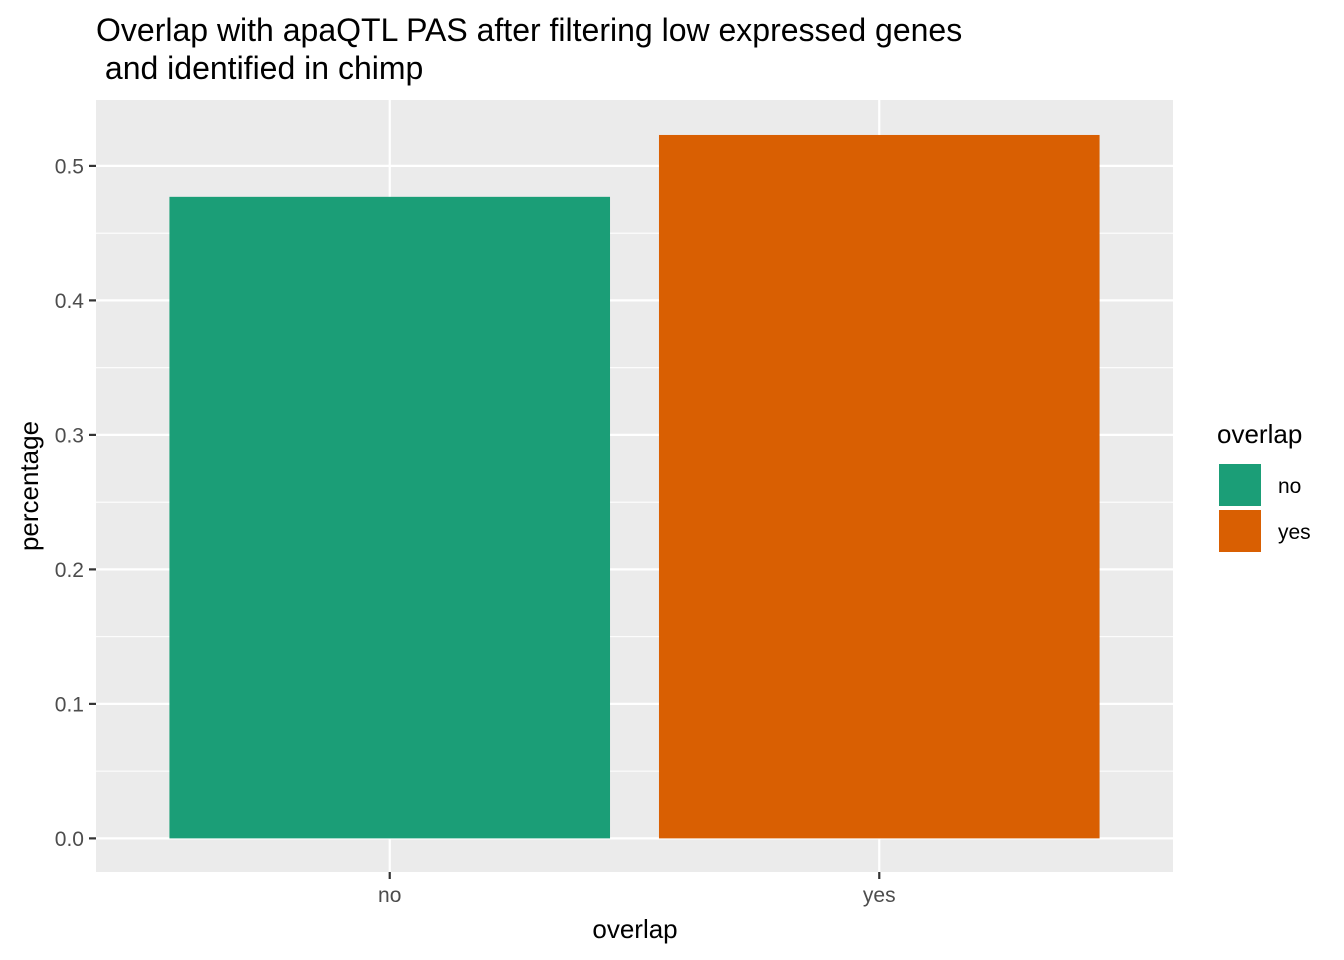  I want to click on legend-swatch-yes, so click(1240, 531).